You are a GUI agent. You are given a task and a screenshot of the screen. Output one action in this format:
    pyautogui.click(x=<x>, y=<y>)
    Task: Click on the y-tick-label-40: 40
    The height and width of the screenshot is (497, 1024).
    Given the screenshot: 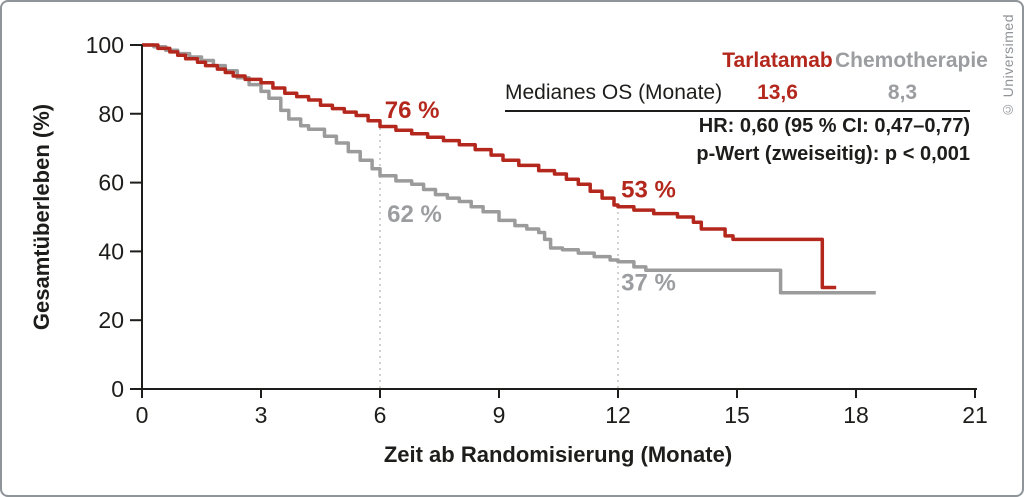 What is the action you would take?
    pyautogui.click(x=111, y=251)
    